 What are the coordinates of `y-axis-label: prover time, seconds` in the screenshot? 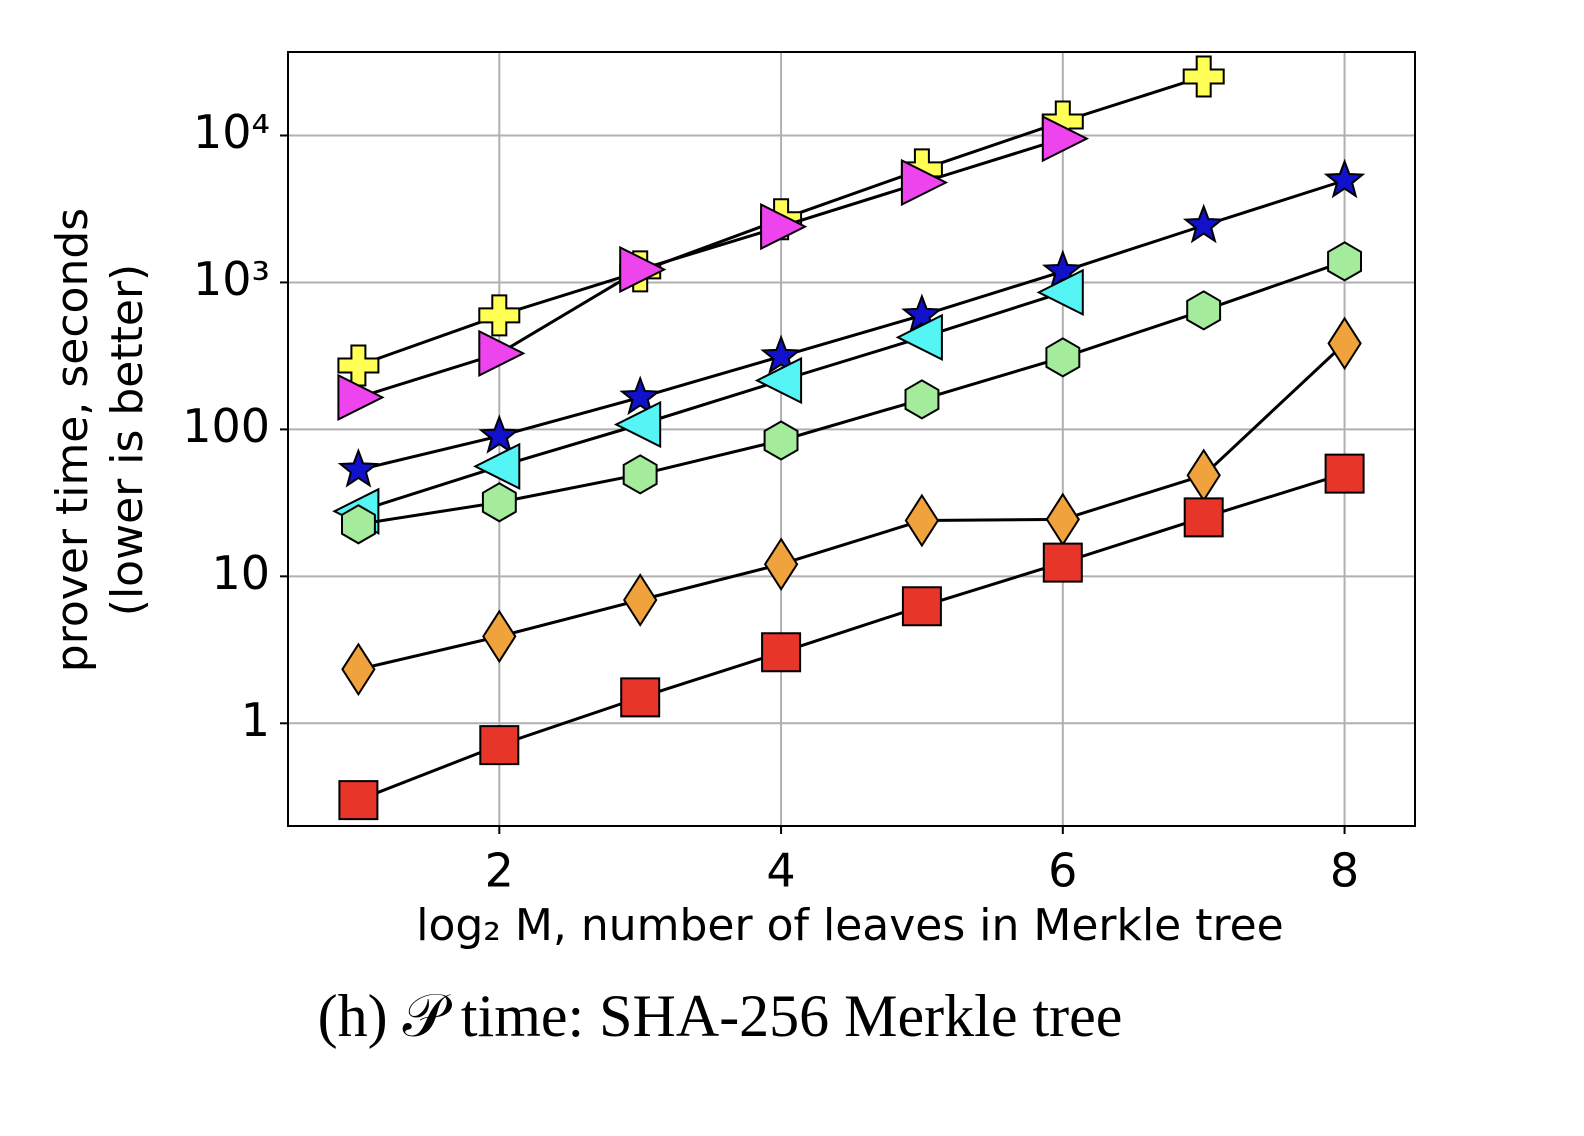 It's located at (72, 440).